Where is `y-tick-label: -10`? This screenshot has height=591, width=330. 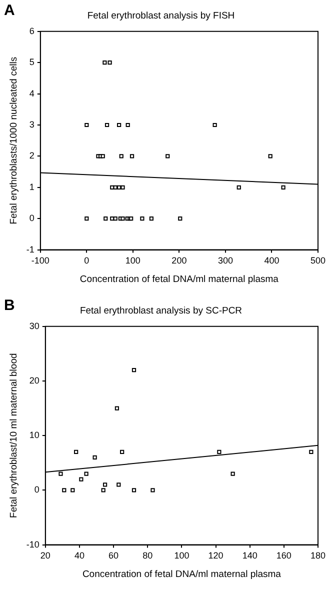
y-tick-label: -10 is located at coordinates (33, 544).